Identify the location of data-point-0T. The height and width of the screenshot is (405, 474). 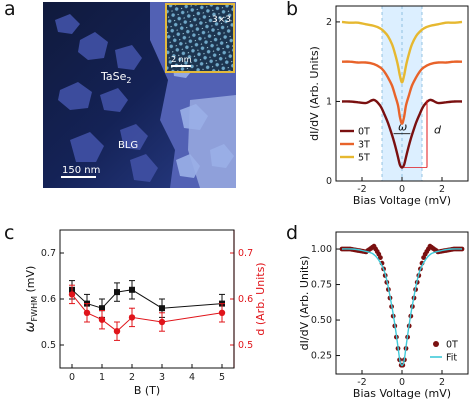
(380, 257).